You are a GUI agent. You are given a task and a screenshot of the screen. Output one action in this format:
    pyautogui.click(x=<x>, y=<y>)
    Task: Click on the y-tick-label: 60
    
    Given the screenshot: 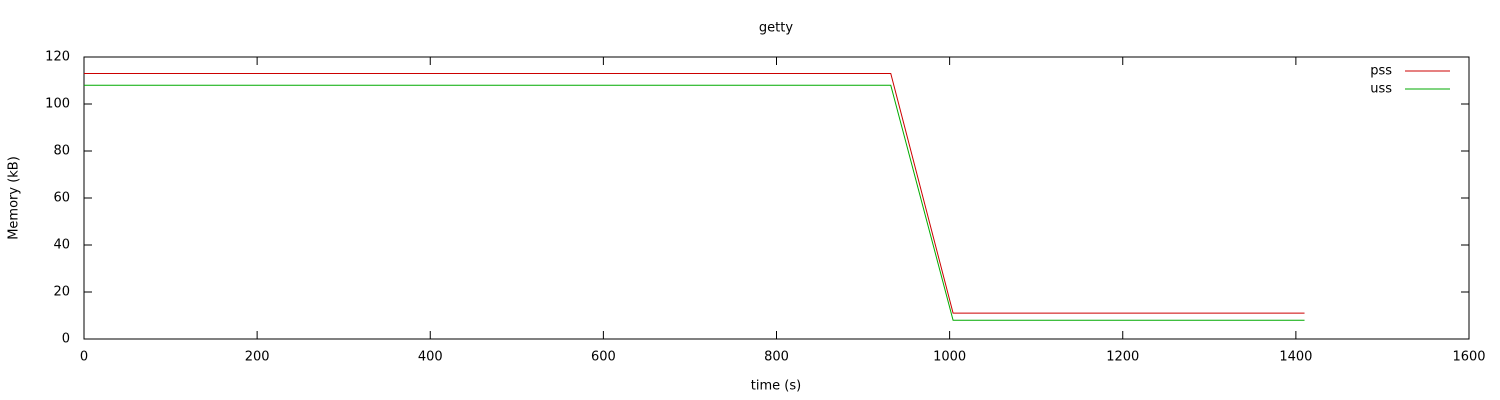 What is the action you would take?
    pyautogui.click(x=61, y=198)
    